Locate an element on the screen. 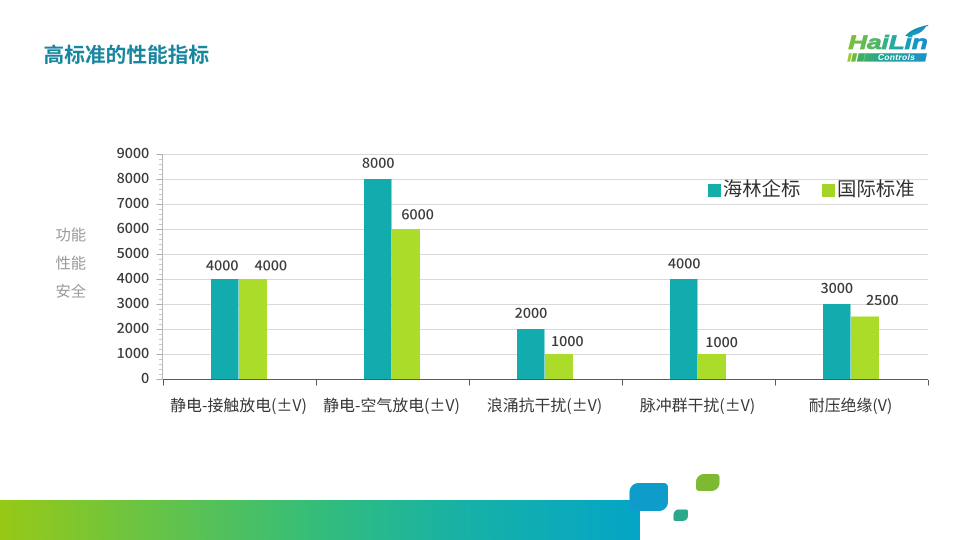  svg-text: Controls is located at coordinates (896, 57).